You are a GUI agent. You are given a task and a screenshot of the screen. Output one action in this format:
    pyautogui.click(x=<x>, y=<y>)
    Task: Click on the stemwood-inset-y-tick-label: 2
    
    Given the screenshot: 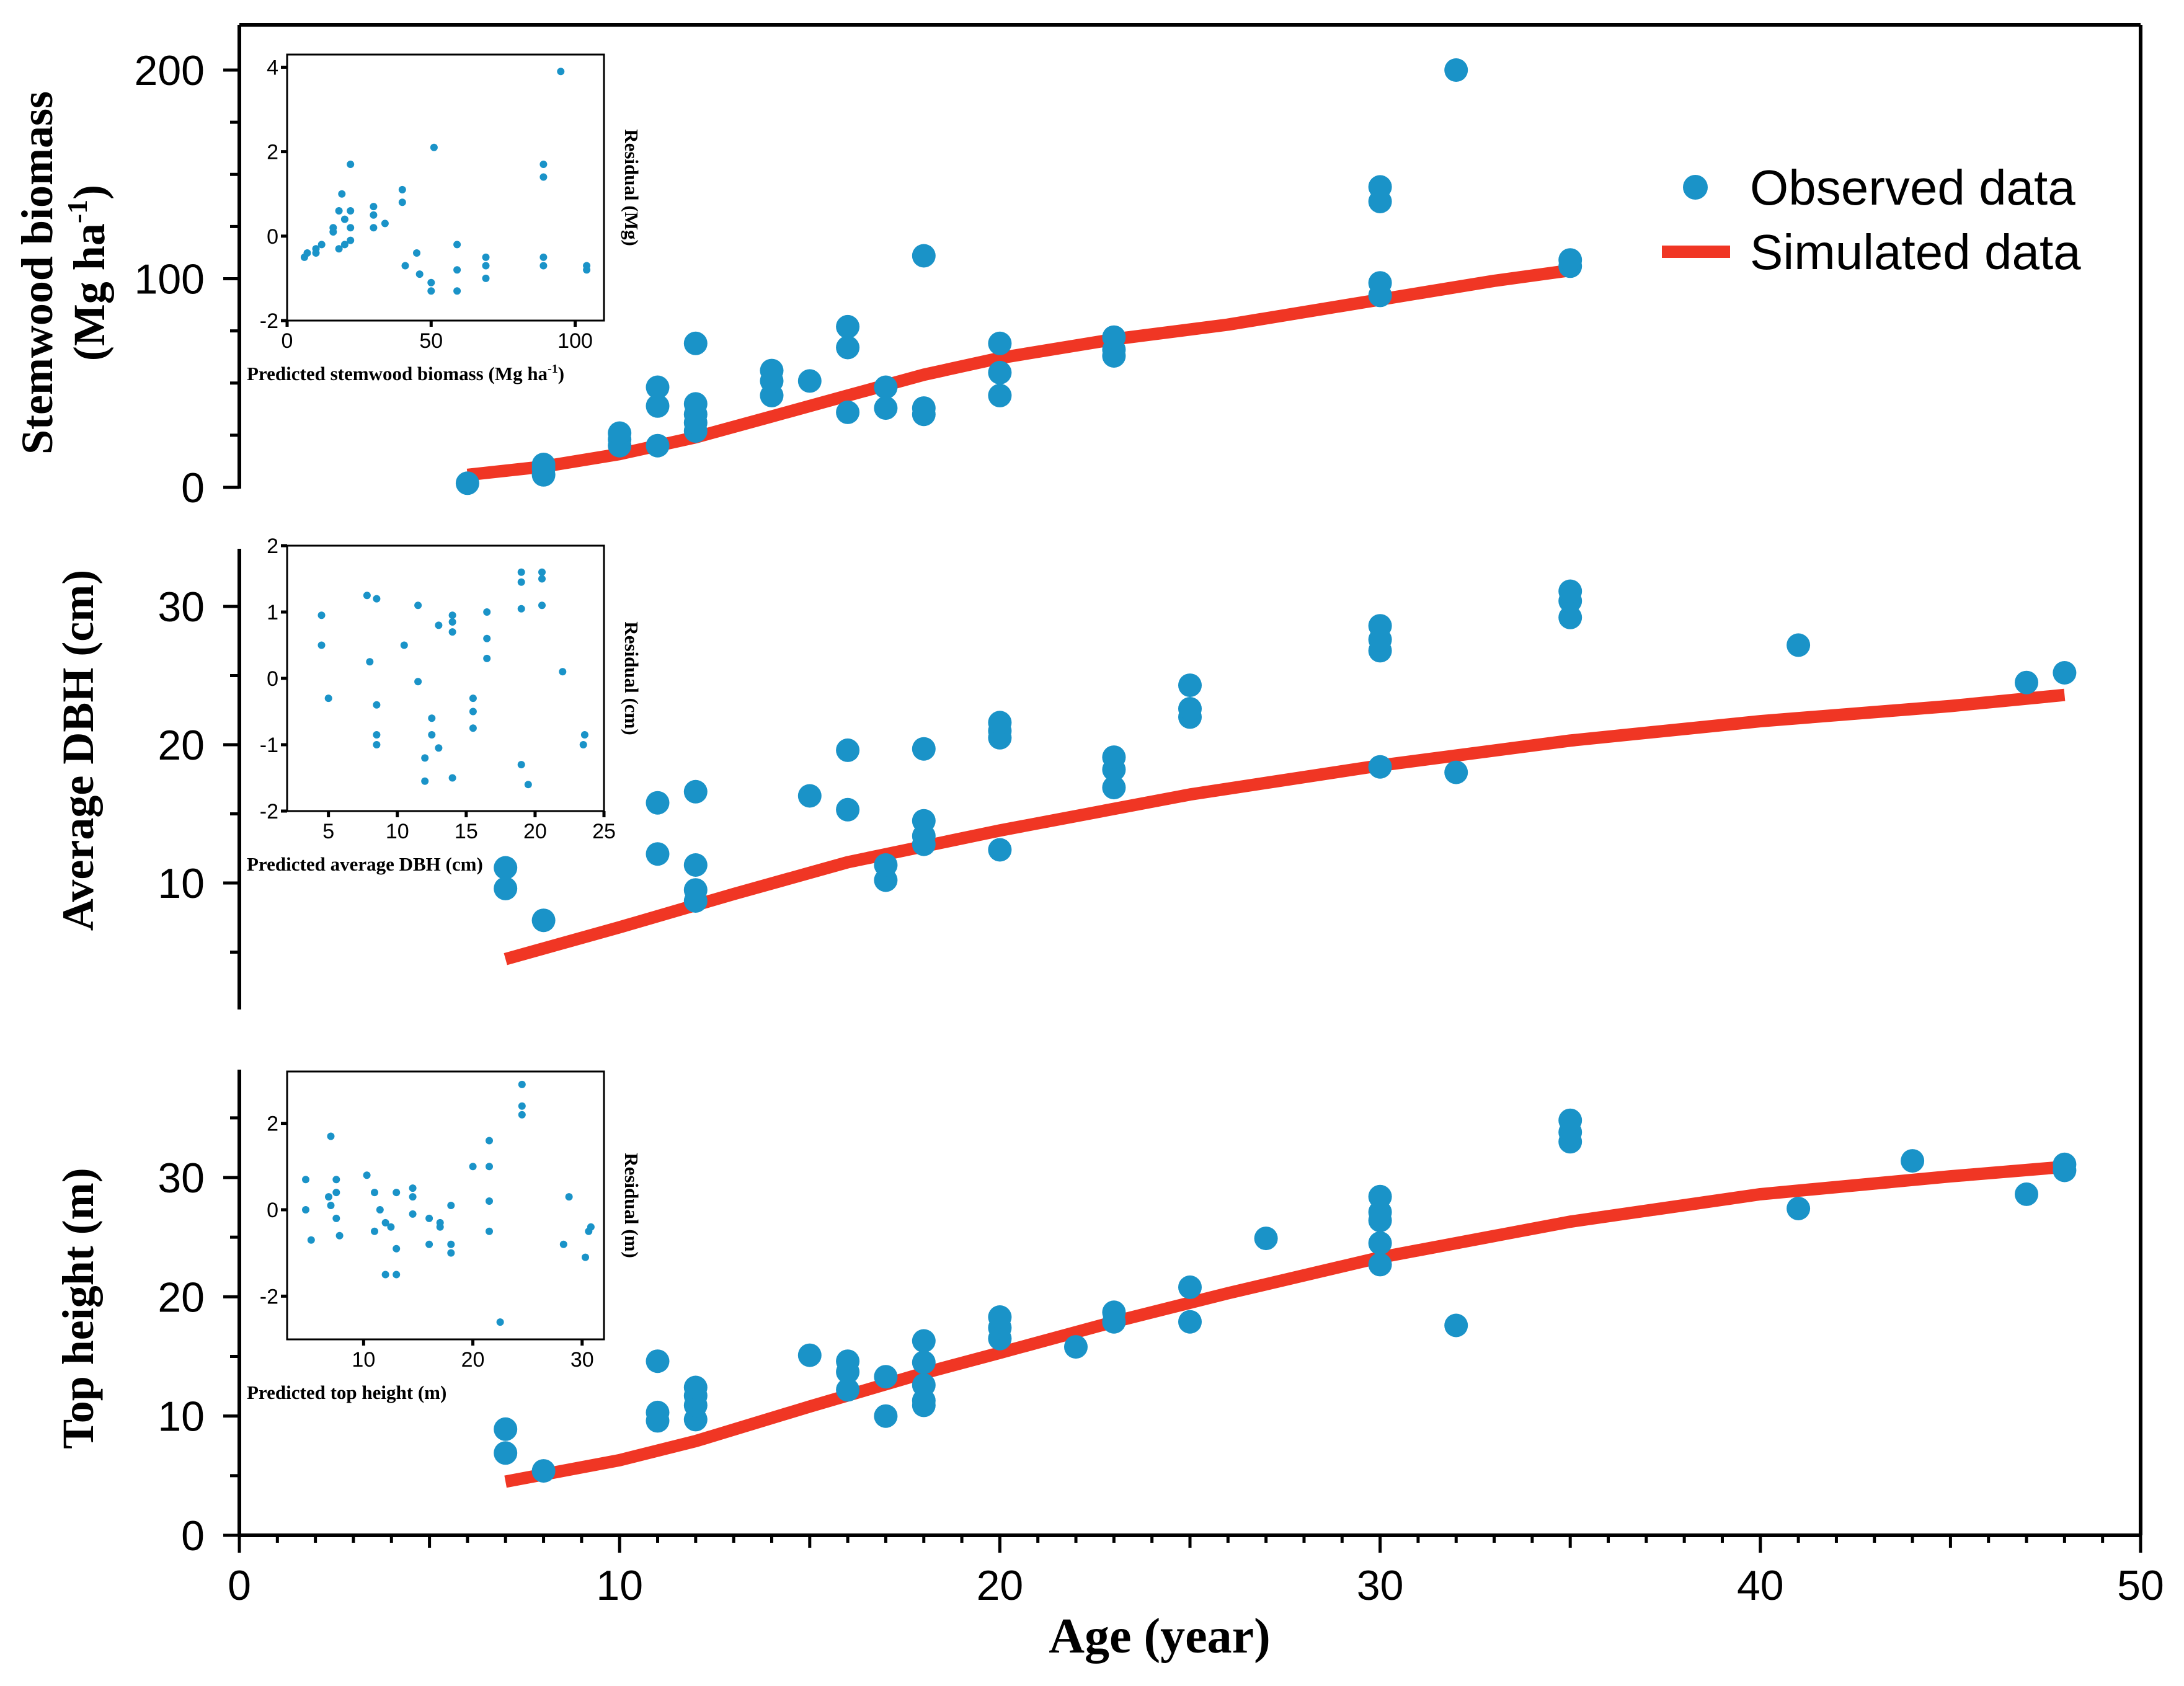 What is the action you would take?
    pyautogui.click(x=273, y=152)
    